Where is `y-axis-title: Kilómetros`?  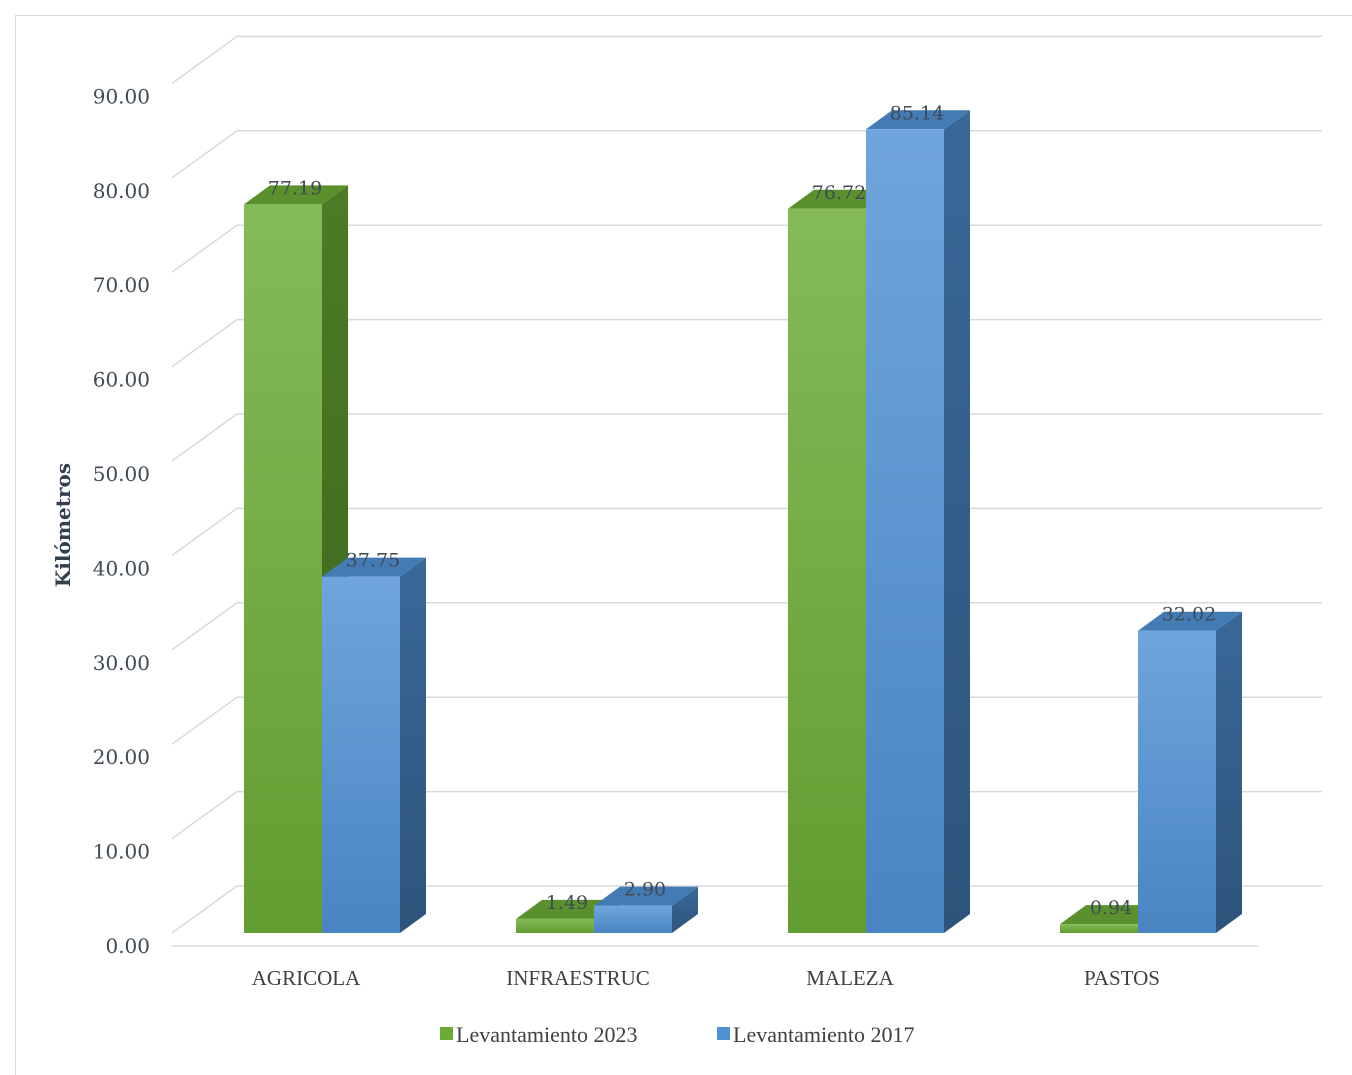 y-axis-title: Kilómetros is located at coordinates (63, 525).